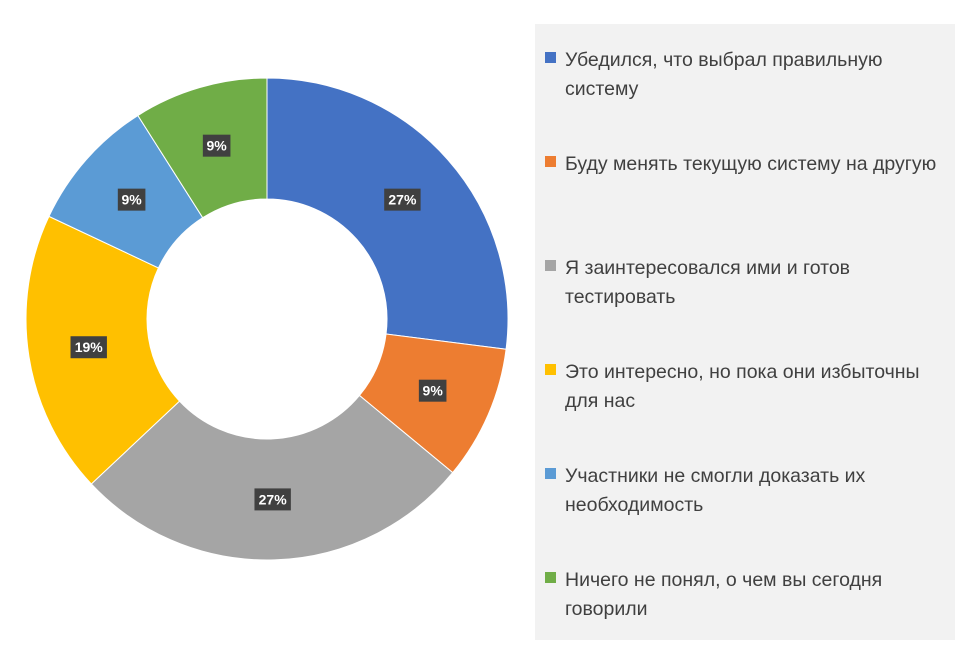 The image size is (967, 654). I want to click on legend-item: Буду менять текущую систему на другую, so click(747, 202).